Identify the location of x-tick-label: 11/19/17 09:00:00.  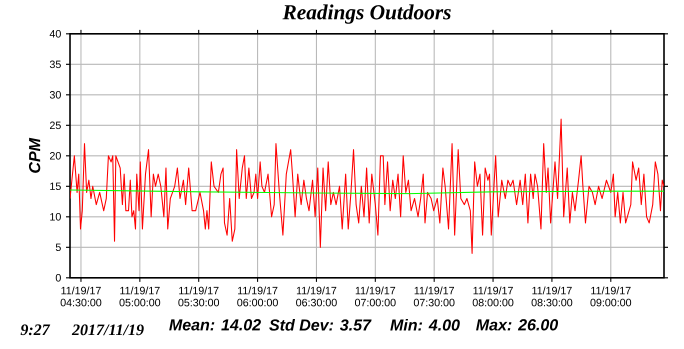
(611, 296).